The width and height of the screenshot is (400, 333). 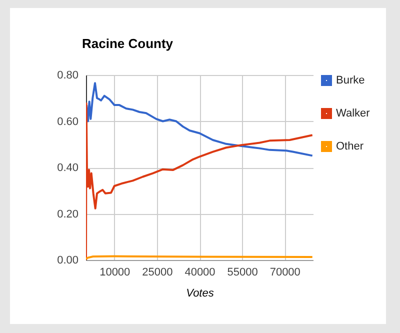 I want to click on line-series, so click(x=199, y=119).